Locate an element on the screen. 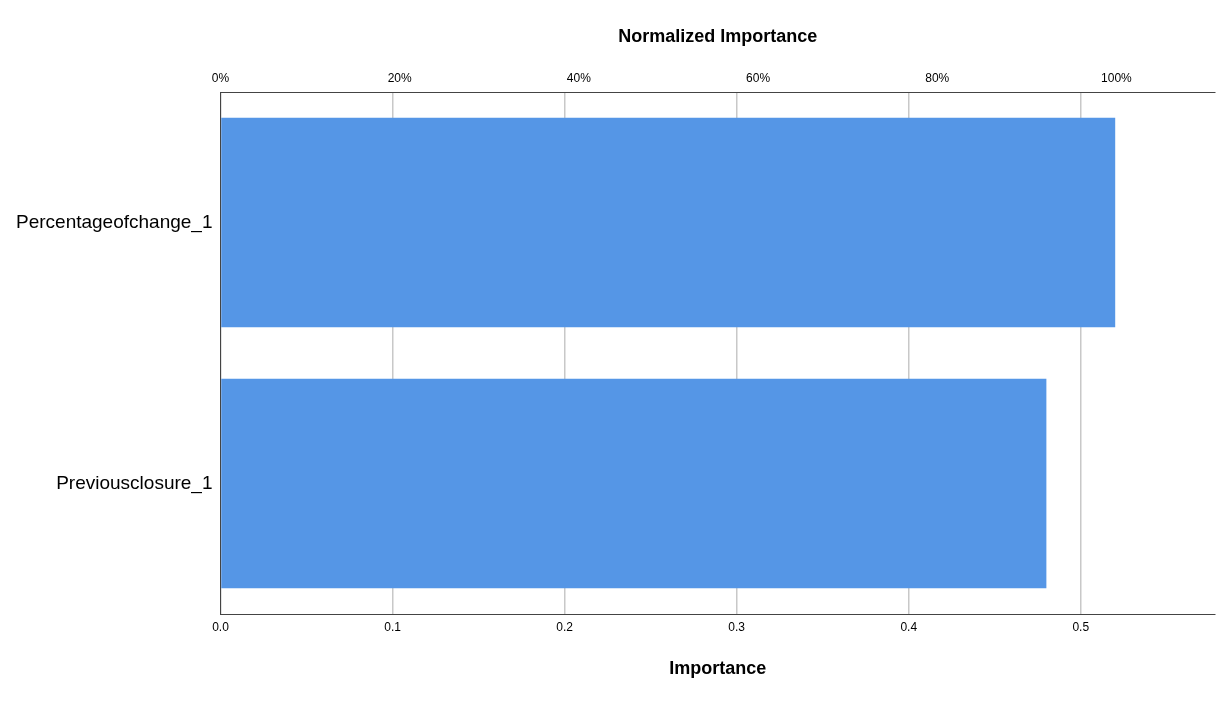 Image resolution: width=1225 pixels, height=707 pixels. x-tick-label: 0.1 is located at coordinates (393, 626).